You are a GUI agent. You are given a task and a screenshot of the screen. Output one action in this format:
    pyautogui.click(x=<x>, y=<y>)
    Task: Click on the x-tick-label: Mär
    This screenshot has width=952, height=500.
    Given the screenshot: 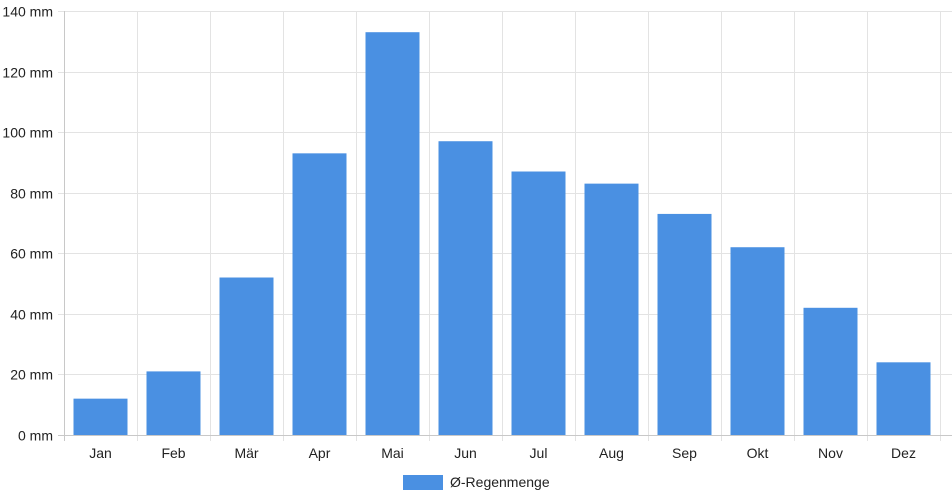 What is the action you would take?
    pyautogui.click(x=246, y=453)
    